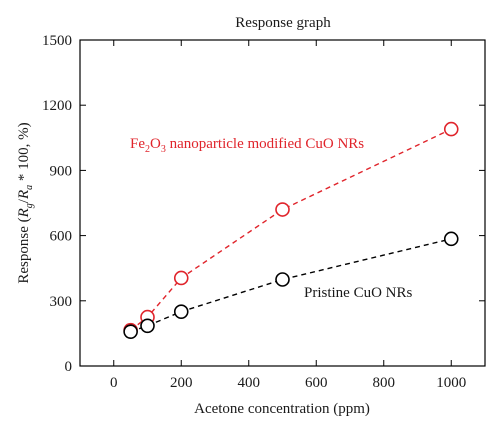 Image resolution: width=500 pixels, height=433 pixels. I want to click on x-tick-label: 400, so click(249, 383).